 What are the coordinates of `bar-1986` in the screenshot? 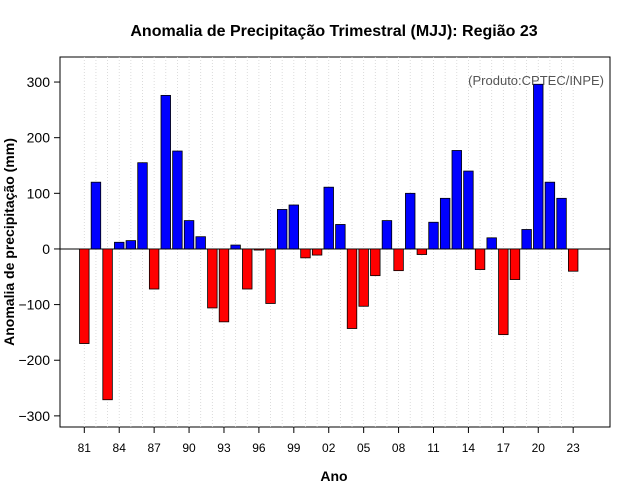 It's located at (142, 206).